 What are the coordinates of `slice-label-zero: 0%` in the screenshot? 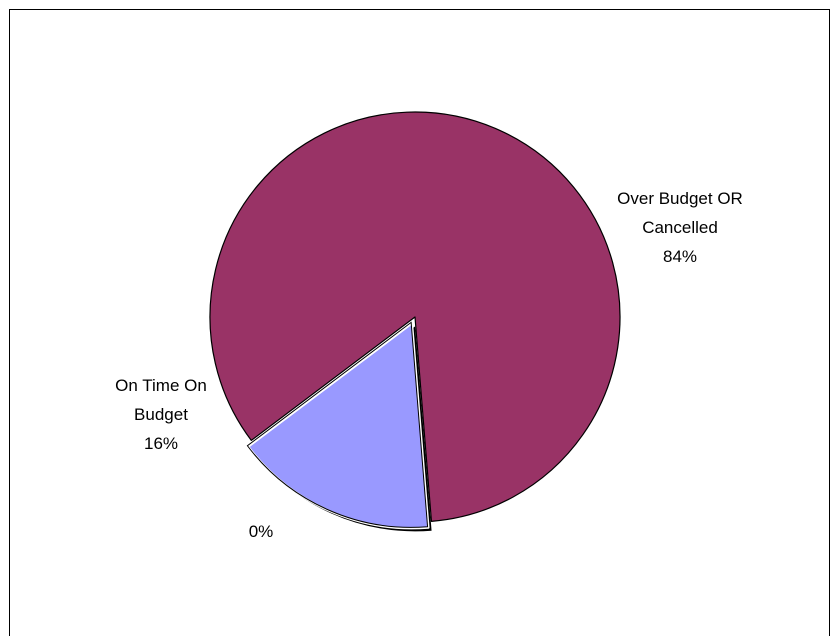 It's located at (261, 531).